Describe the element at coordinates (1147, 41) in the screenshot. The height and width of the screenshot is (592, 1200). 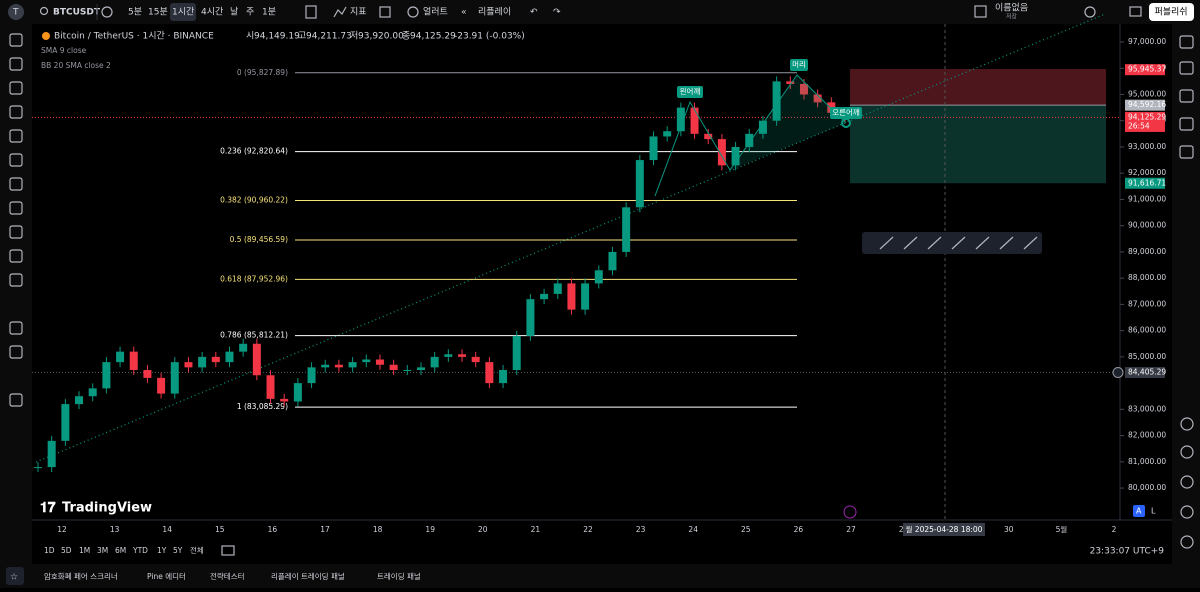
I see `price-tick-label: 97,000.00` at that location.